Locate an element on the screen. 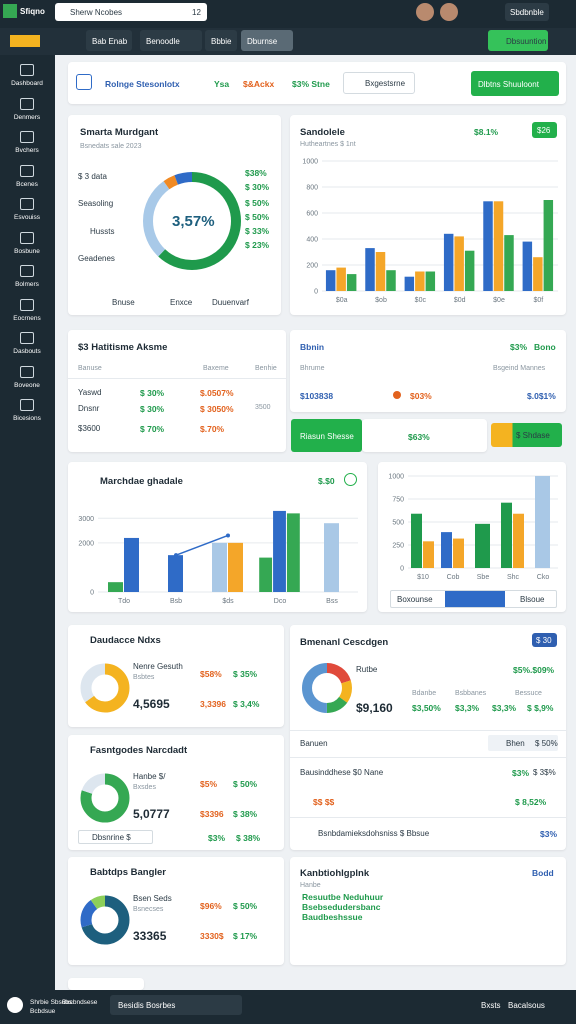 The height and width of the screenshot is (1024, 576). sidebar-label: Eocrnens is located at coordinates (27, 318).